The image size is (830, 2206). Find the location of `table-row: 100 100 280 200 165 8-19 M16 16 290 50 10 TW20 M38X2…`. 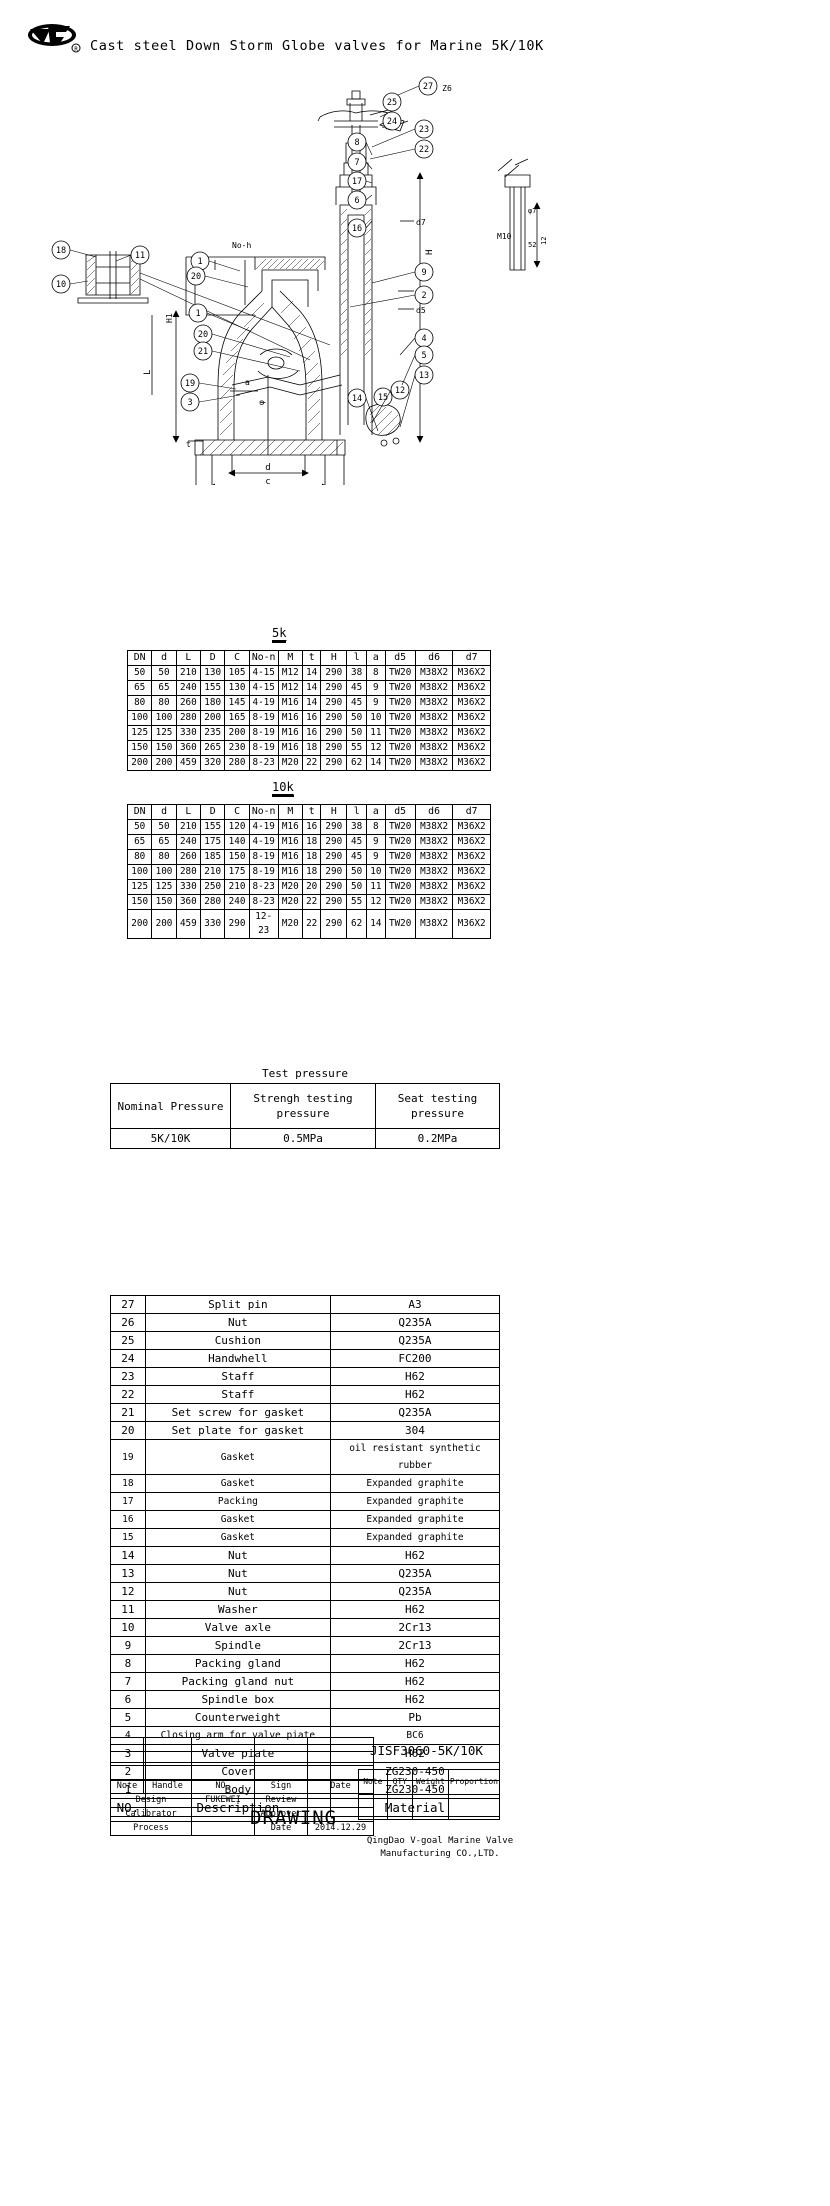

table-row: 100 100 280 200 165 8-19 M16 16 290 50 10 TW20 M38X2… is located at coordinates (308, 718).